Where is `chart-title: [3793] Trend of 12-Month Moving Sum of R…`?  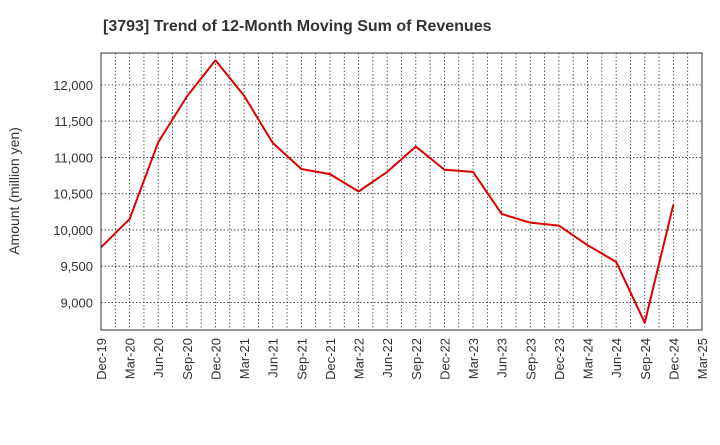
chart-title: [3793] Trend of 12-Month Moving Sum of R… is located at coordinates (297, 26).